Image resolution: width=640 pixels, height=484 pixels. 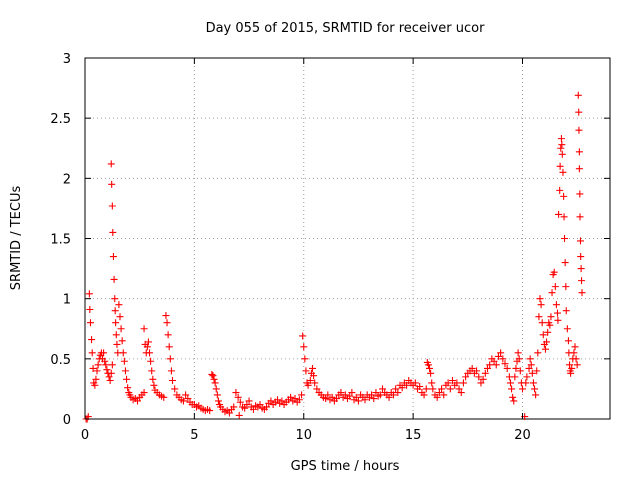 What do you see at coordinates (345, 466) in the screenshot?
I see `x-axis-label: GPS time / hours` at bounding box center [345, 466].